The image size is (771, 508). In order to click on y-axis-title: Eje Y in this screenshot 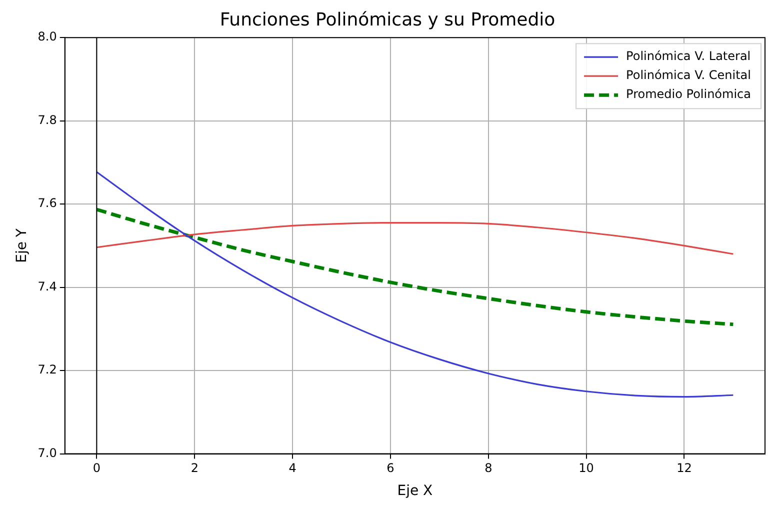, I will do `click(22, 245)`.